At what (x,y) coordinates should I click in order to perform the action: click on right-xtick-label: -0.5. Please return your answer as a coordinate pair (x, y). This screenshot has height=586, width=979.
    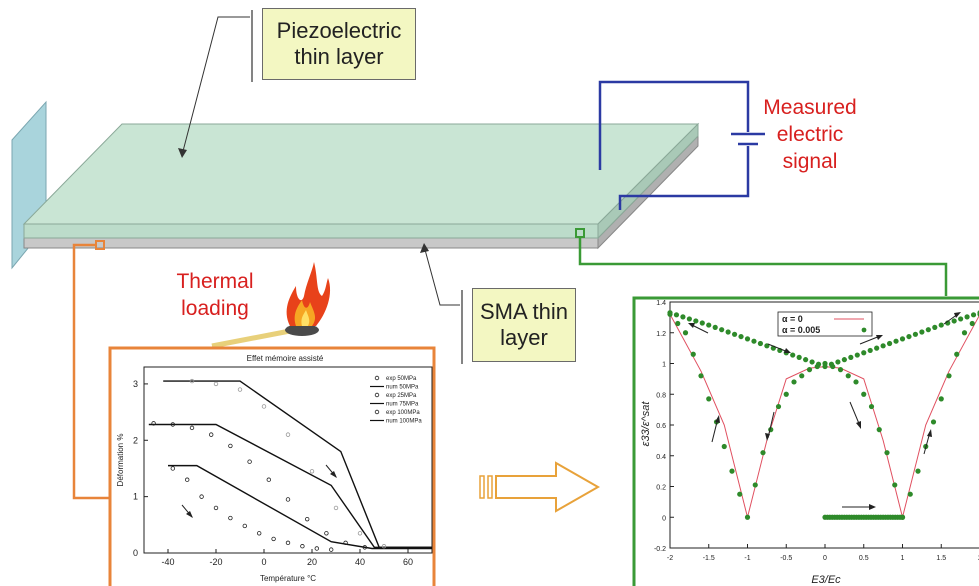
    Looking at the image, I should click on (786, 558).